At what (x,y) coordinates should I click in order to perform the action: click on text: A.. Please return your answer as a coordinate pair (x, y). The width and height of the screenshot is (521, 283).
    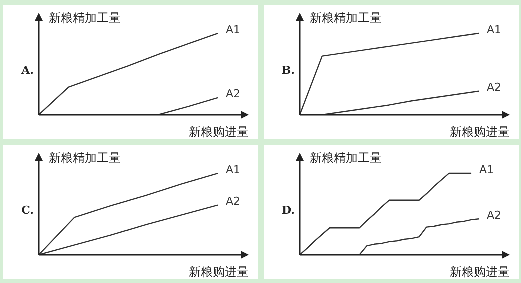
    Looking at the image, I should click on (27, 69).